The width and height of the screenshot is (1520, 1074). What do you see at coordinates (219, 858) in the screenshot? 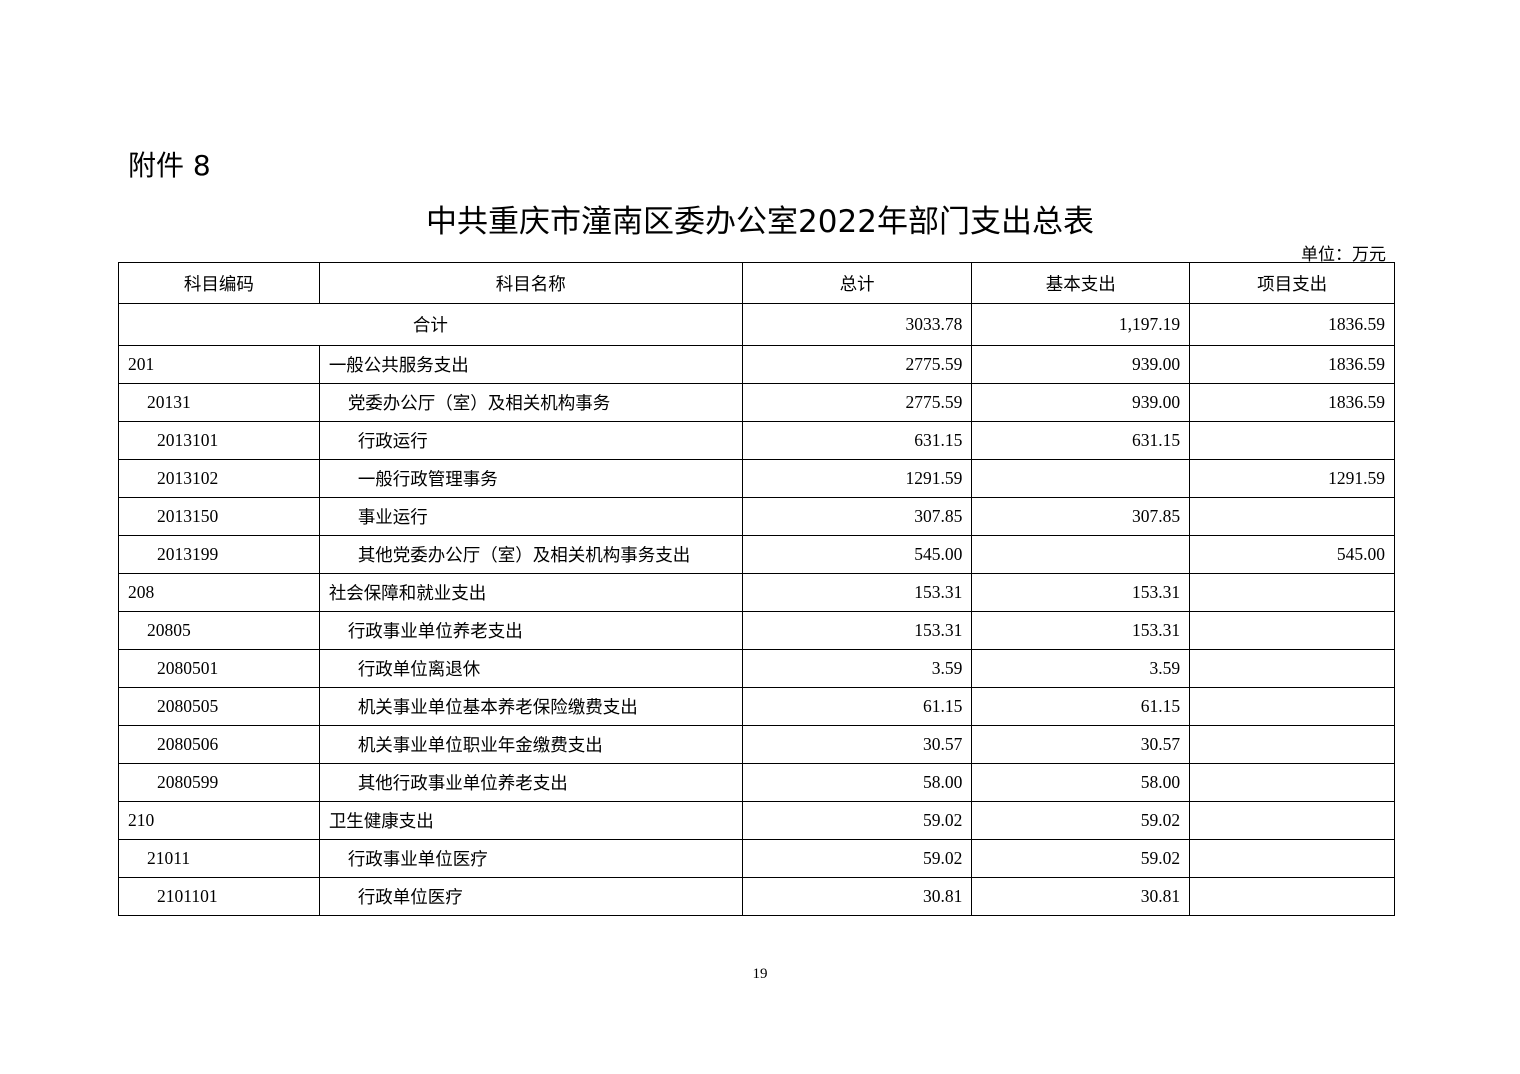
I see `code-cell: 21011` at bounding box center [219, 858].